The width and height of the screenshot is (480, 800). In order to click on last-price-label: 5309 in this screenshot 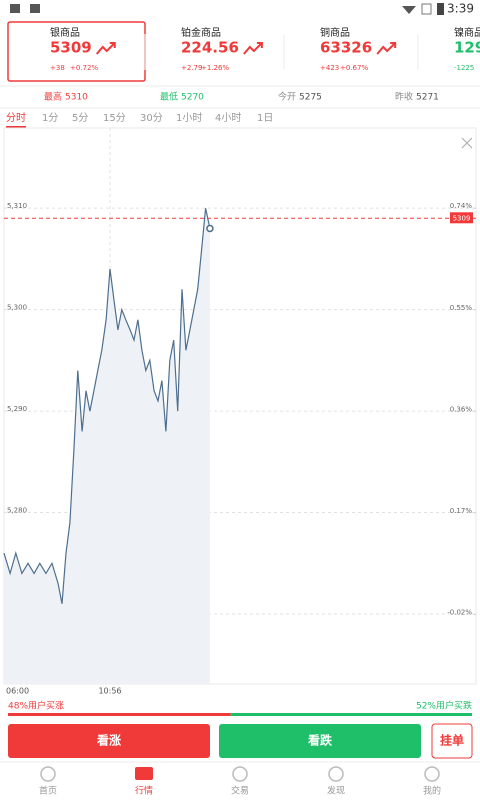, I will do `click(462, 218)`.